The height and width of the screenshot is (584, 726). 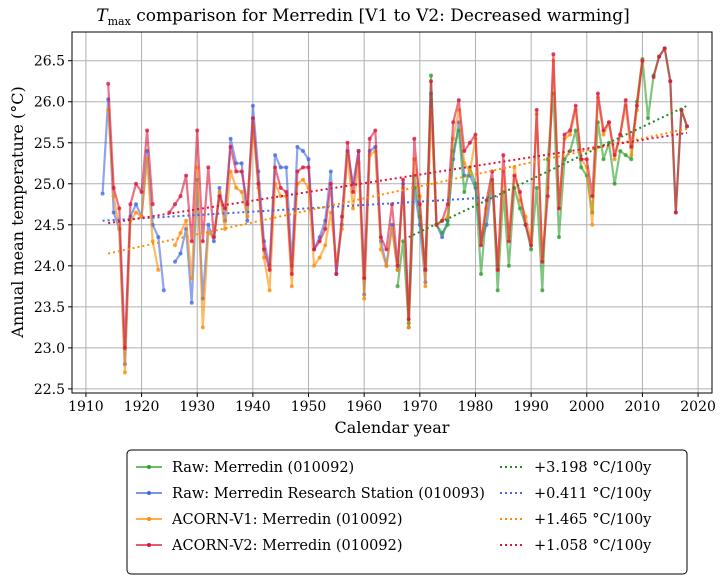 I want to click on x-tick-label: 1970, so click(x=420, y=407).